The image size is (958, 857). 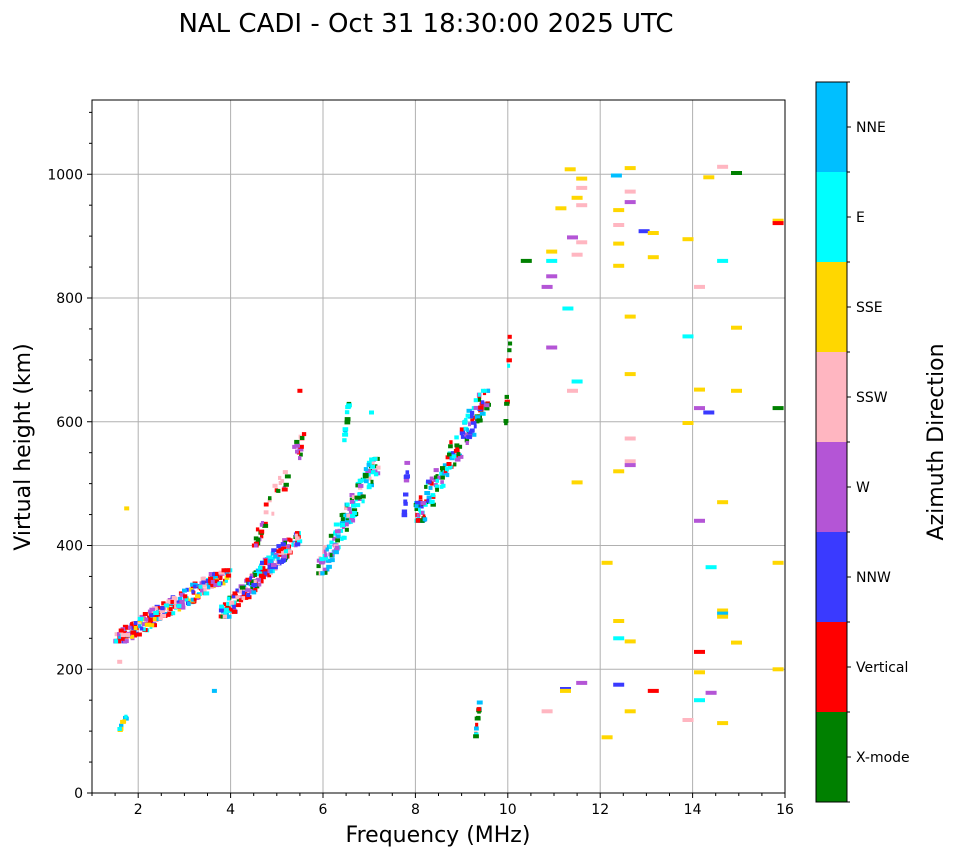 What do you see at coordinates (438, 835) in the screenshot?
I see `x-axis-label: Frequency (MHz)` at bounding box center [438, 835].